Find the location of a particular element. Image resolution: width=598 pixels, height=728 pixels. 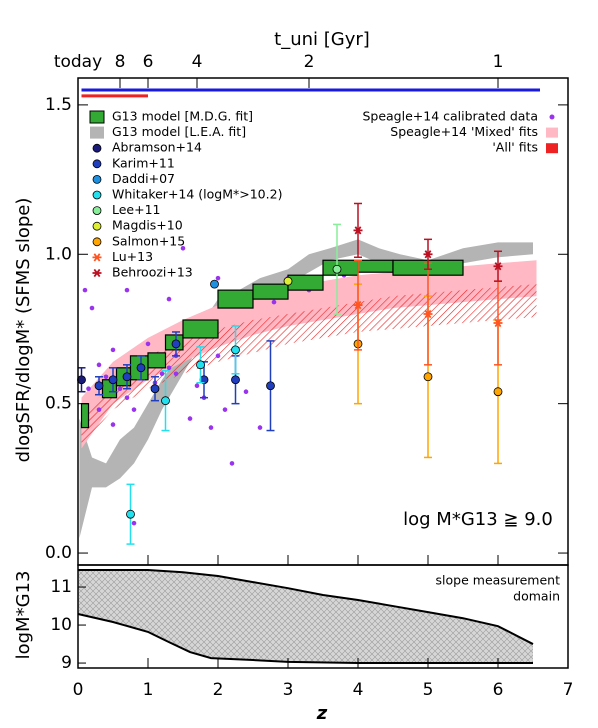

legend-label: Karim+11 is located at coordinates (143, 162).